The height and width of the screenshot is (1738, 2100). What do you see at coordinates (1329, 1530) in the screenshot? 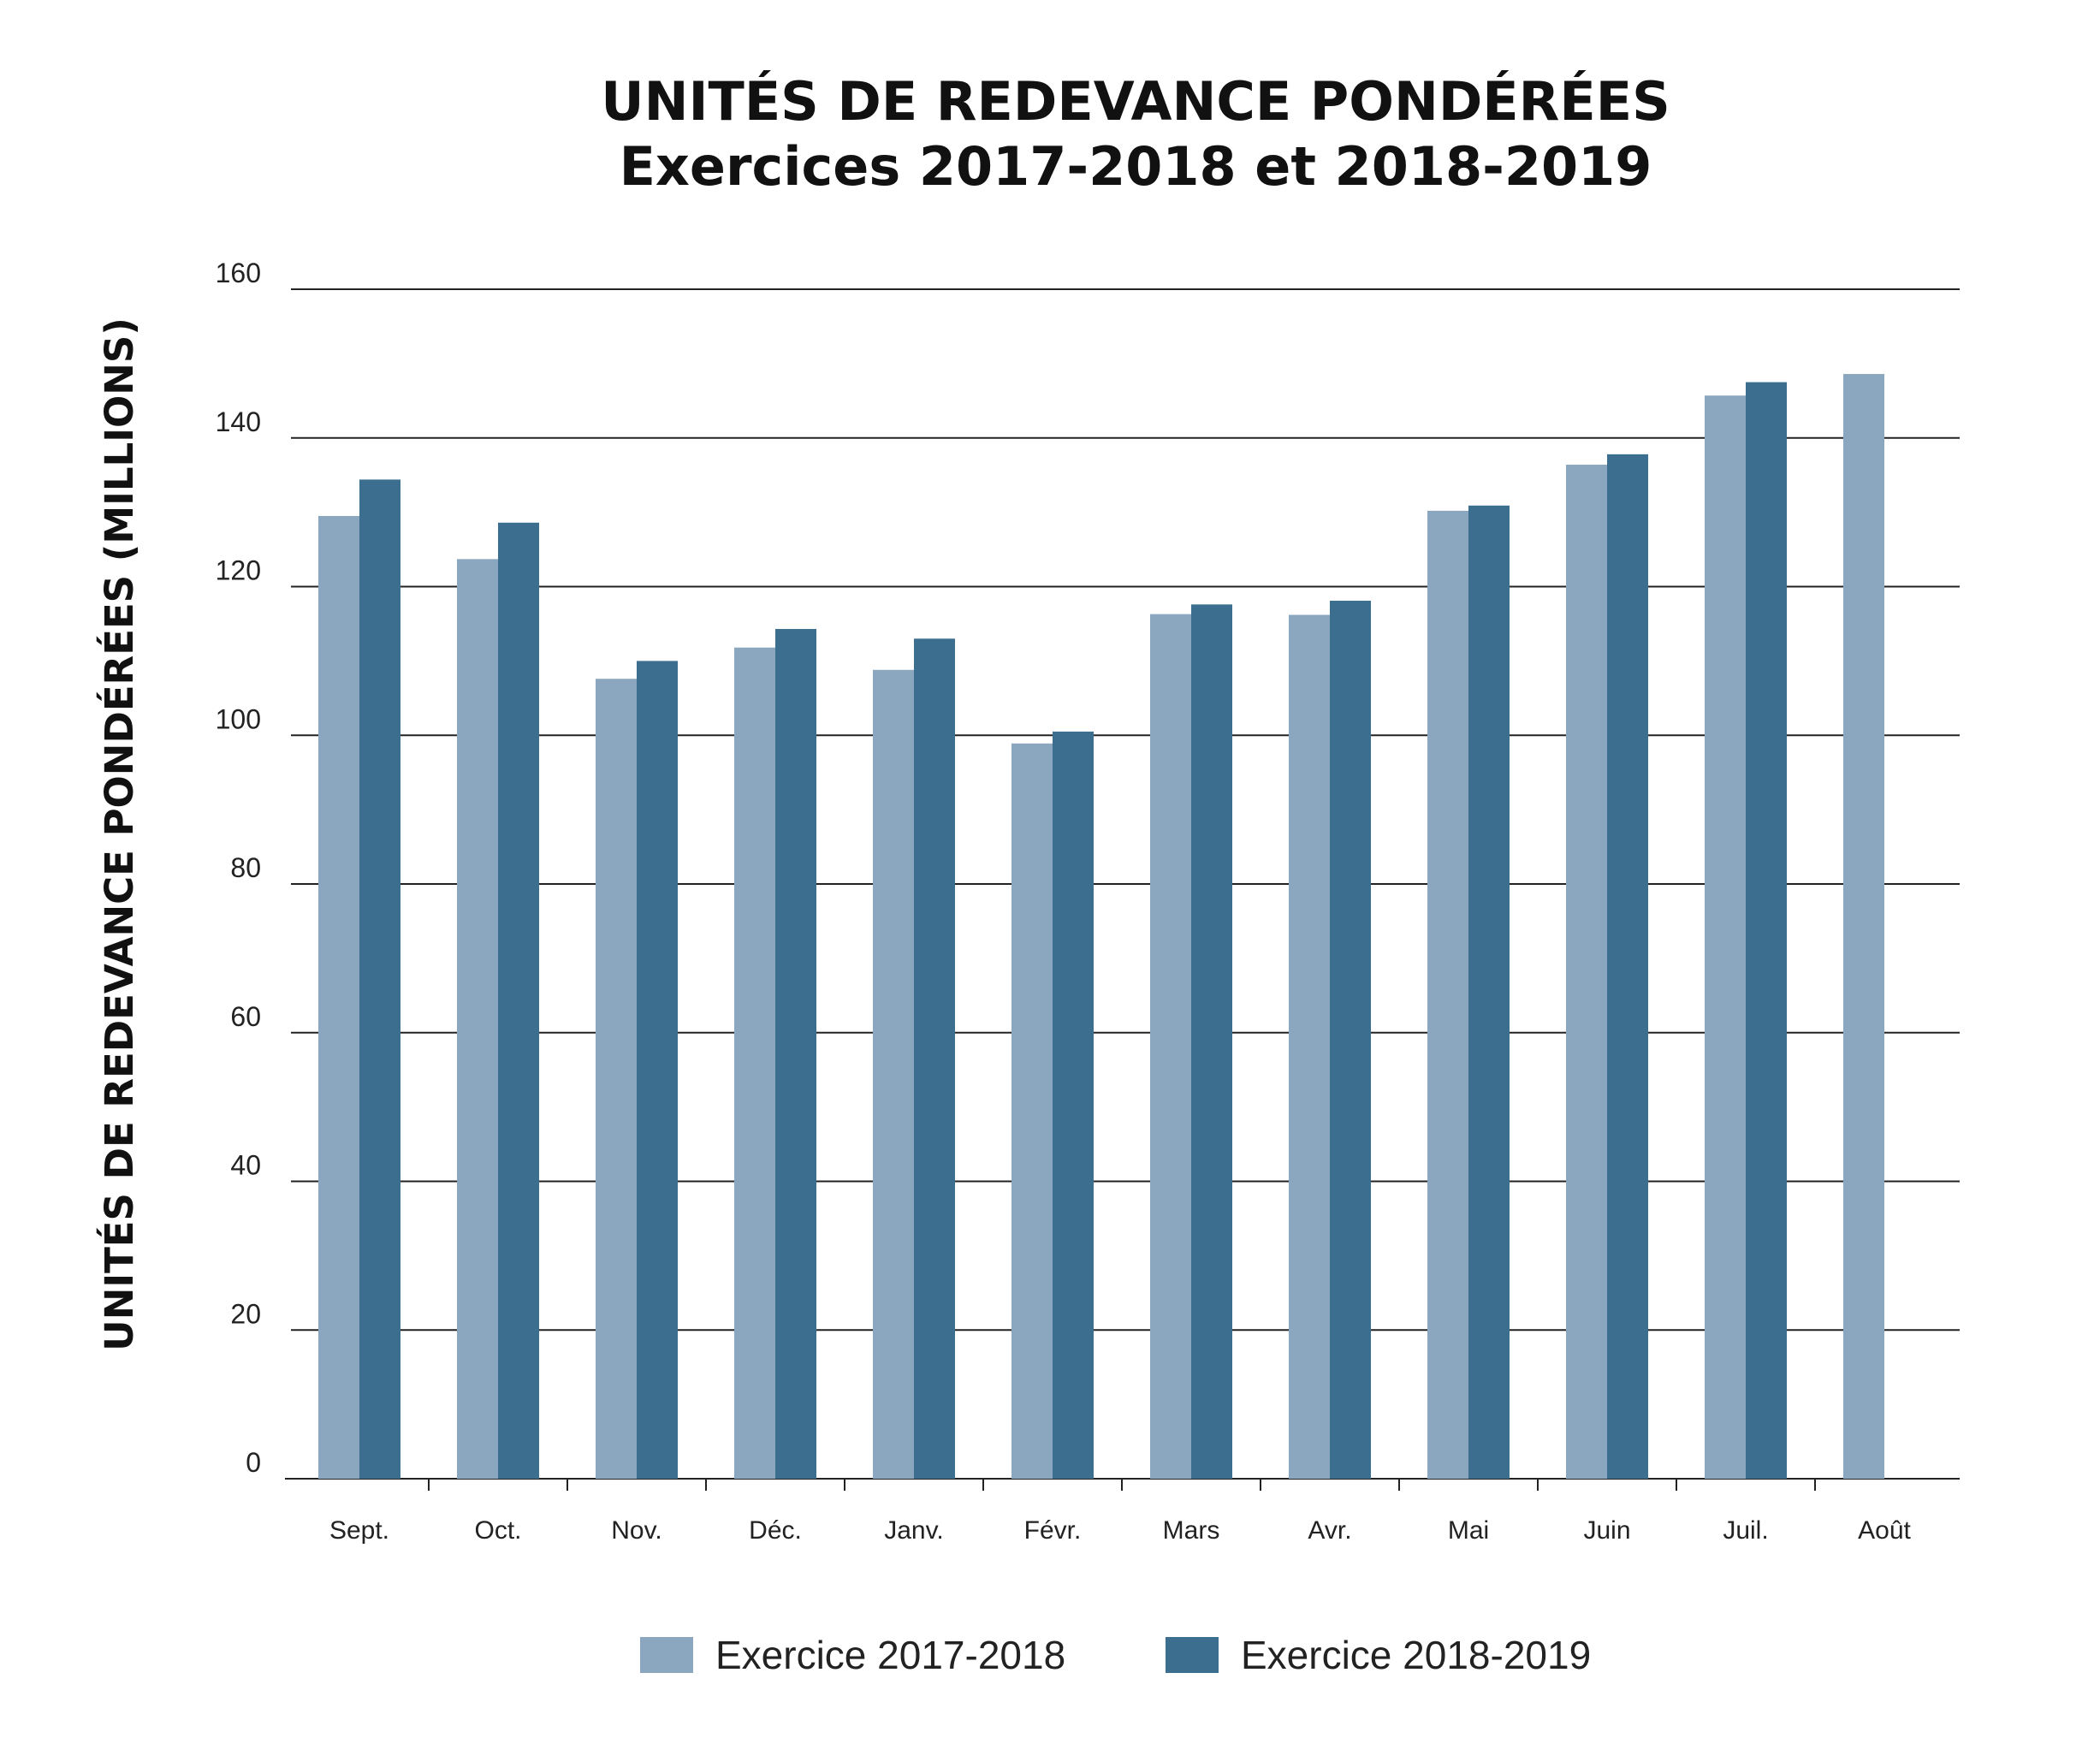
I see `x-tick-label: Avr.` at bounding box center [1329, 1530].